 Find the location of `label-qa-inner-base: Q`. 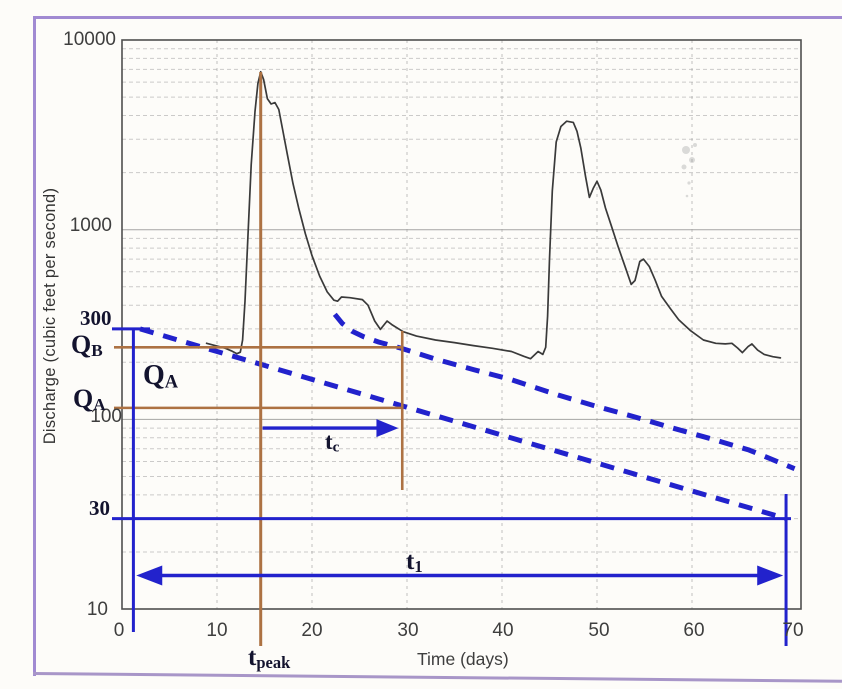

label-qa-inner-base: Q is located at coordinates (154, 375).